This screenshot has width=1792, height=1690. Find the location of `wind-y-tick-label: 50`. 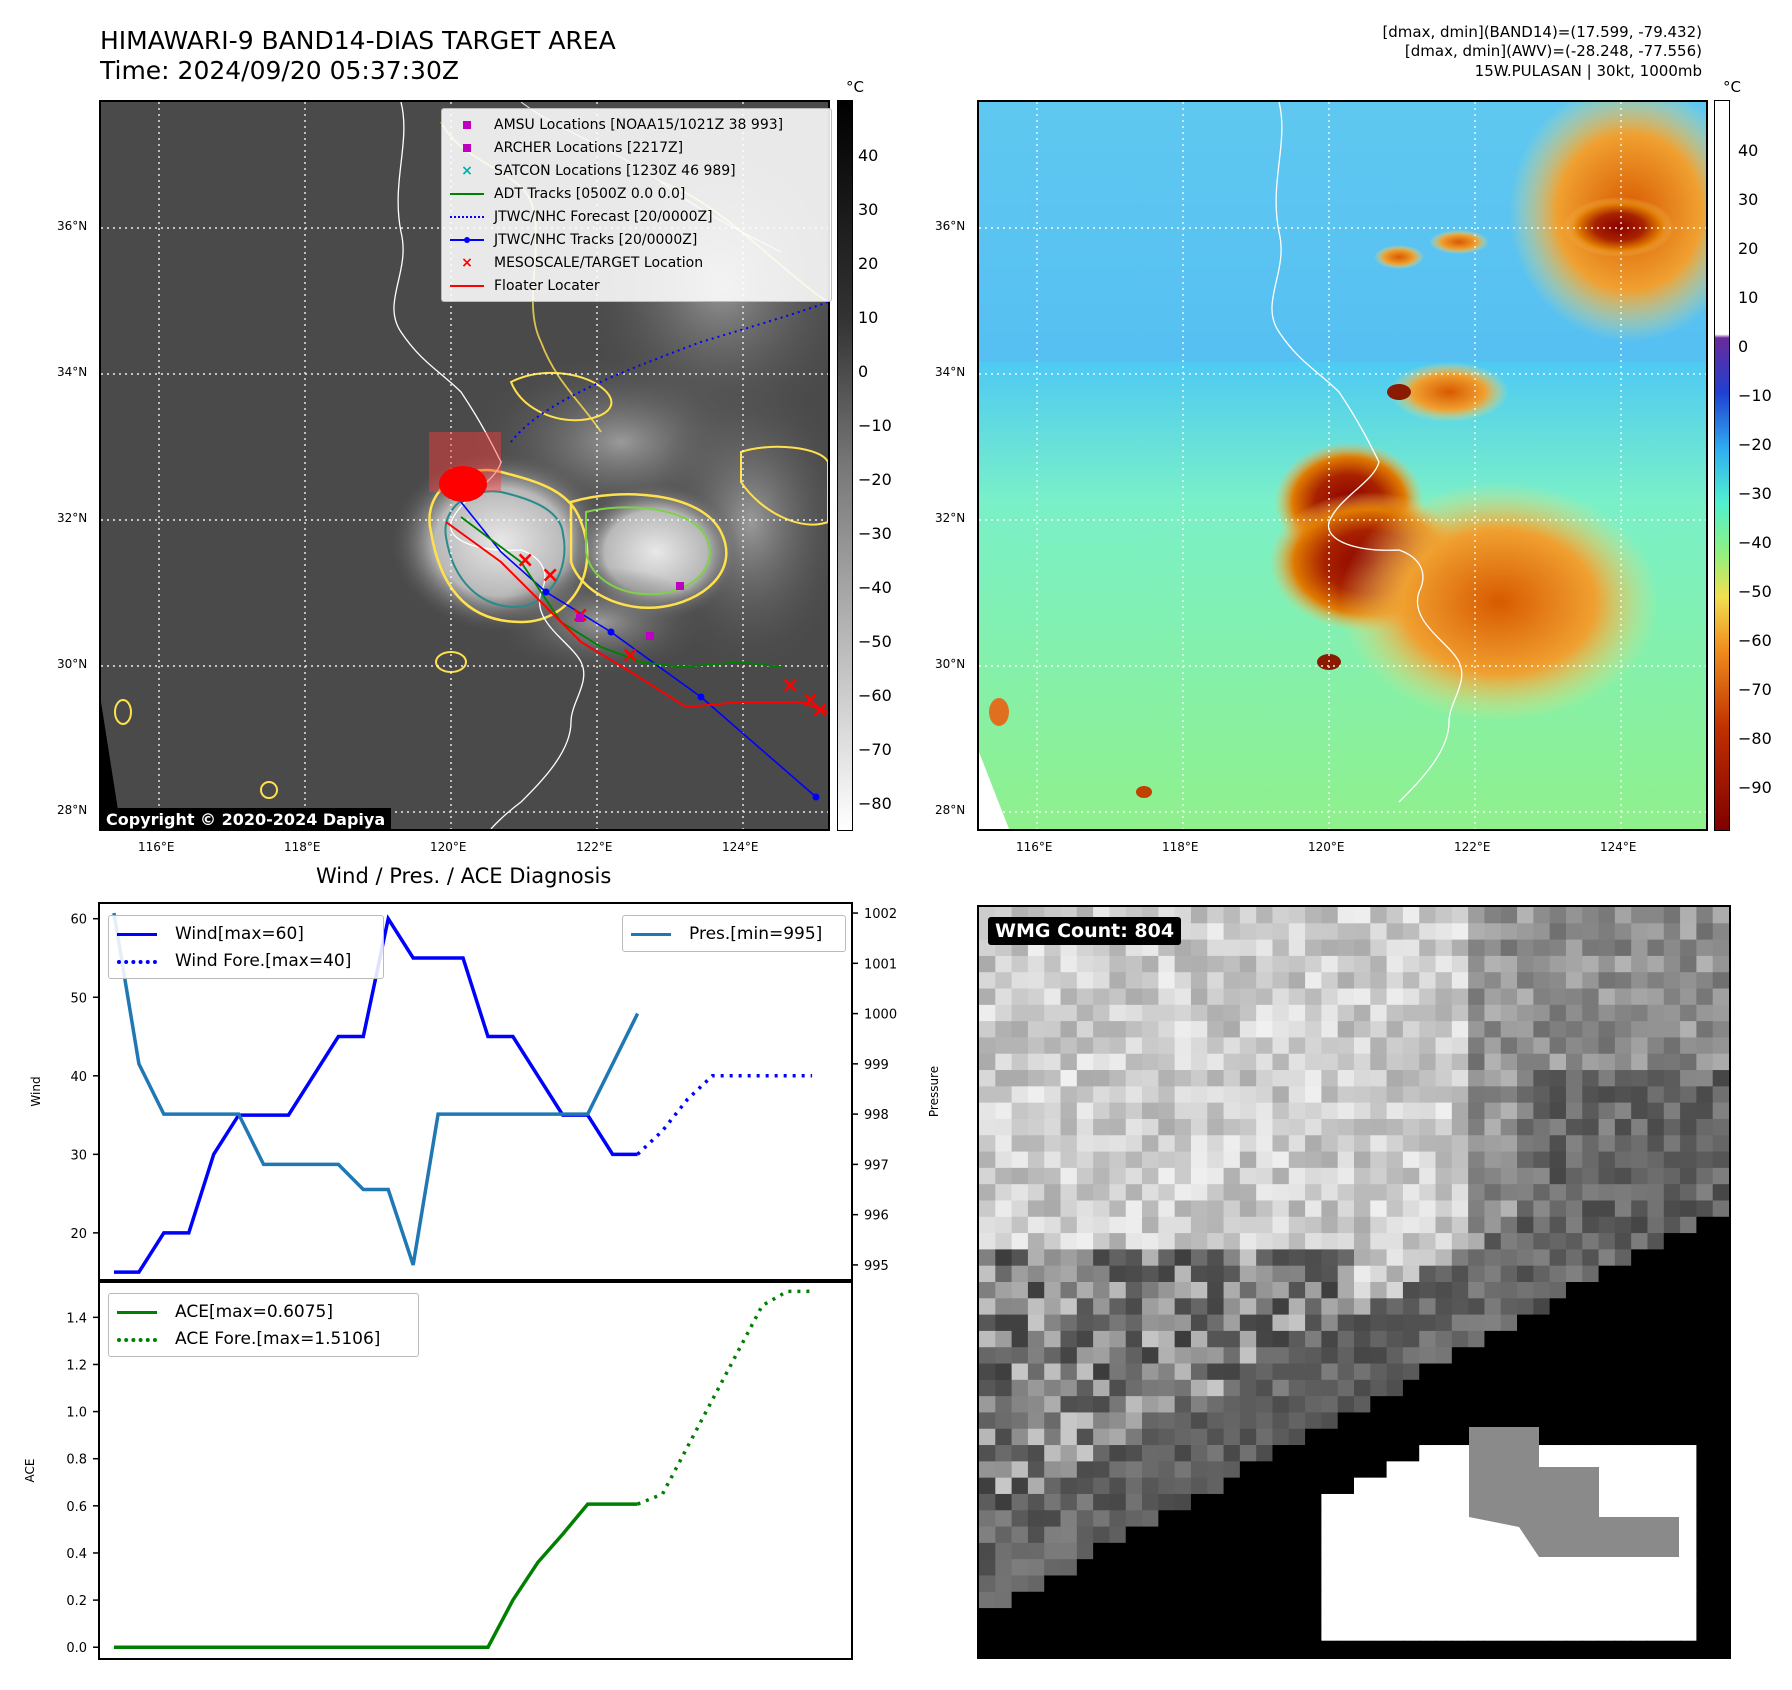

wind-y-tick-label: 50 is located at coordinates (78, 998).